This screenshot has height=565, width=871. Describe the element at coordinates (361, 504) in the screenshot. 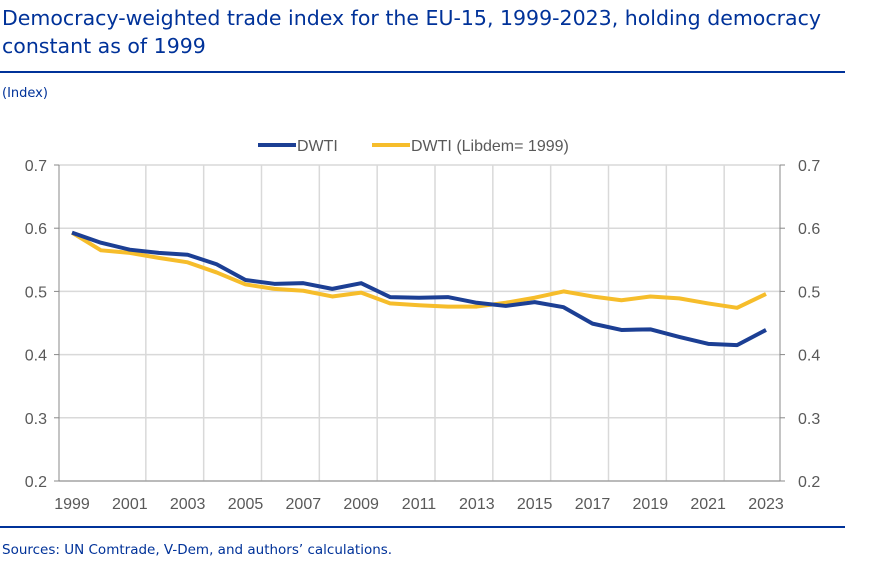

I see `x-tick-label: 2009` at that location.